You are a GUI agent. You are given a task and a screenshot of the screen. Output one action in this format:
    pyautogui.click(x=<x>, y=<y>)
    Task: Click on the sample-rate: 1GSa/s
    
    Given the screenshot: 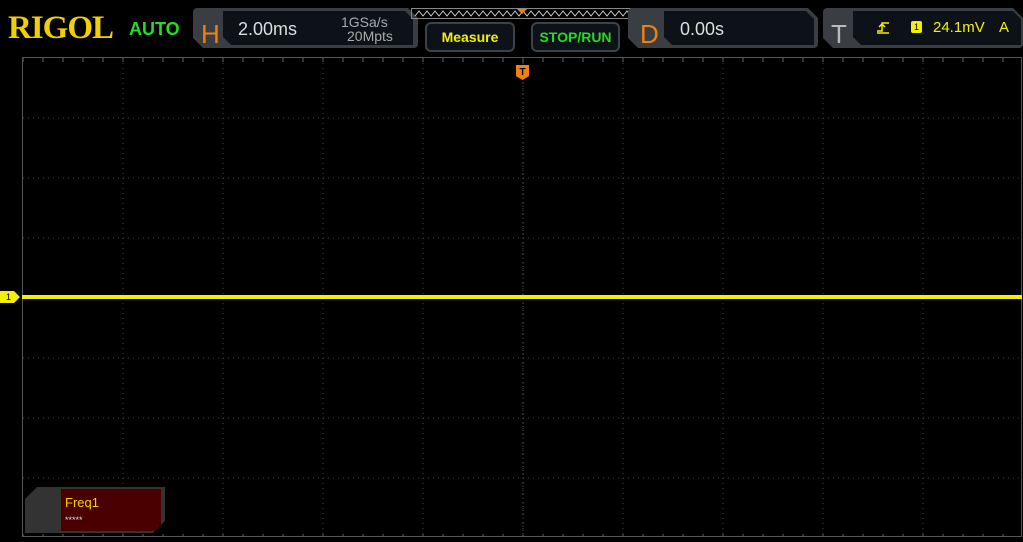 What is the action you would take?
    pyautogui.click(x=364, y=22)
    